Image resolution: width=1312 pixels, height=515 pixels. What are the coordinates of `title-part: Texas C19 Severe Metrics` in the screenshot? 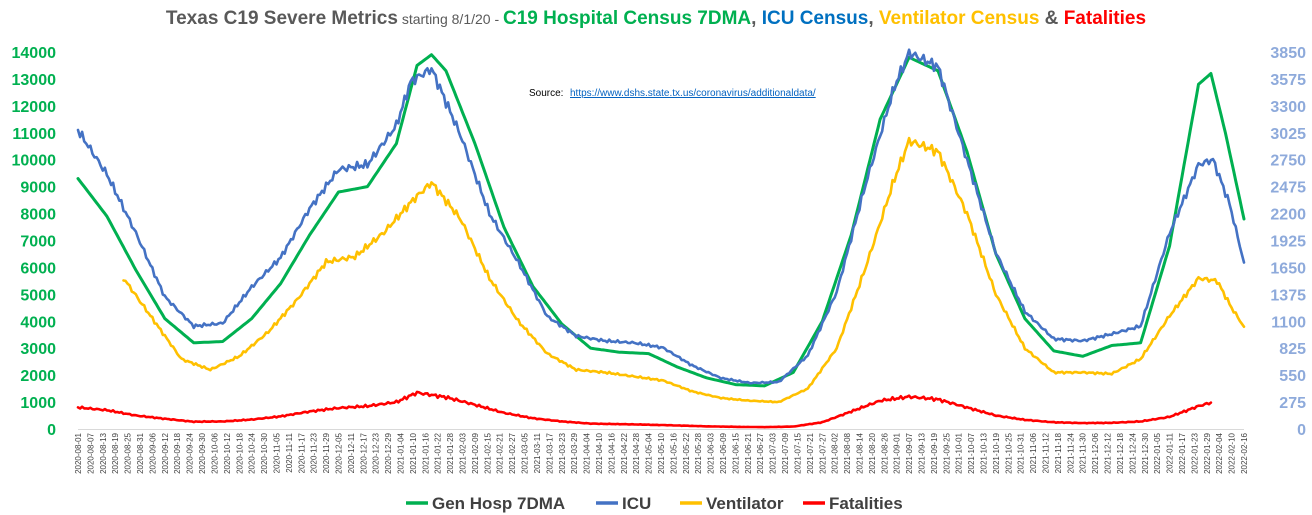 It's located at (282, 18).